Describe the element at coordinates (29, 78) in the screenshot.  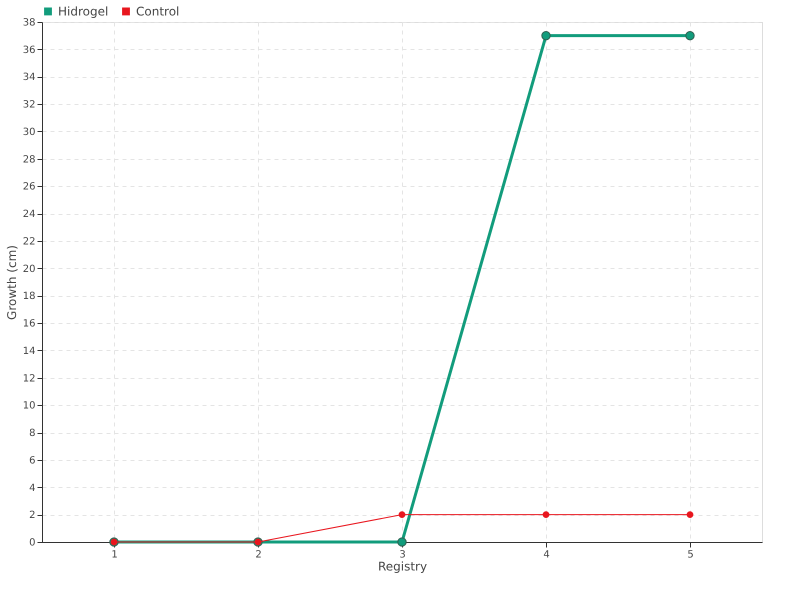
I see `y-tick-label: 34` at that location.